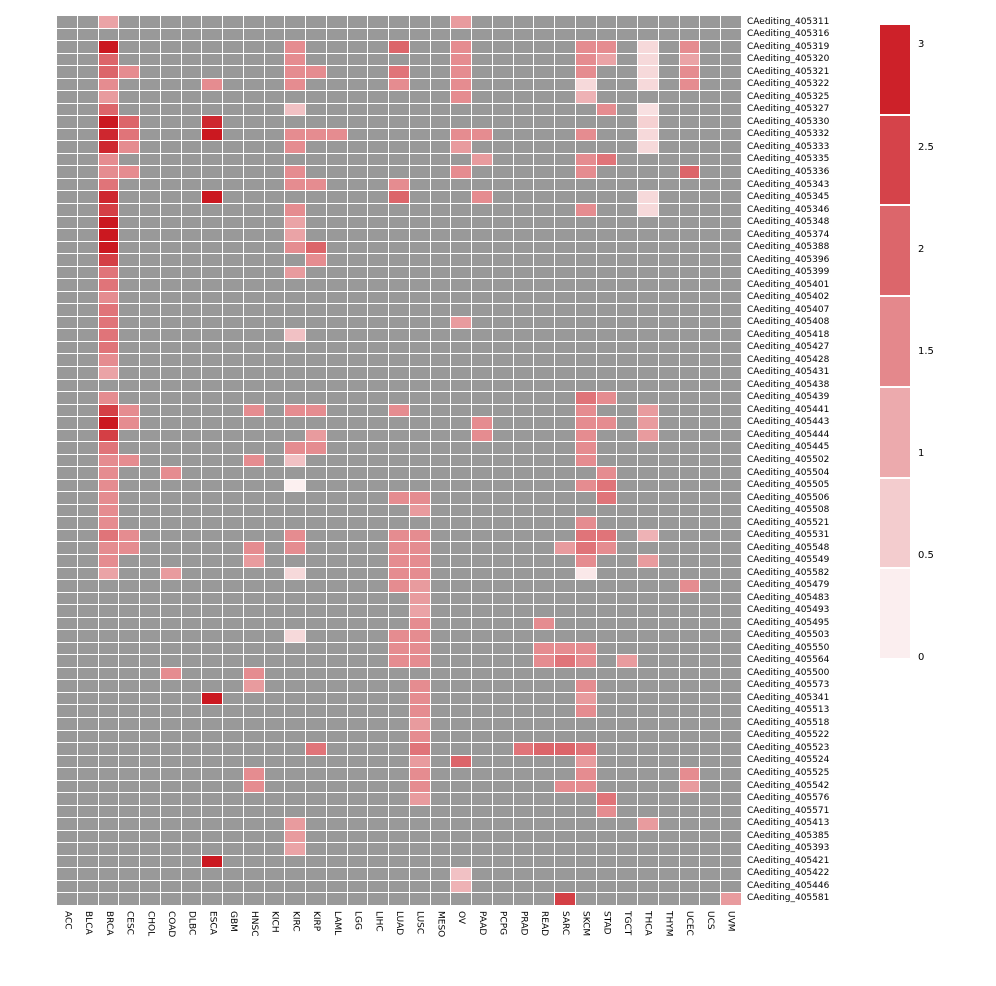 This screenshot has height=986, width=996. Describe the element at coordinates (378, 921) in the screenshot. I see `column-label: LIHC` at that location.